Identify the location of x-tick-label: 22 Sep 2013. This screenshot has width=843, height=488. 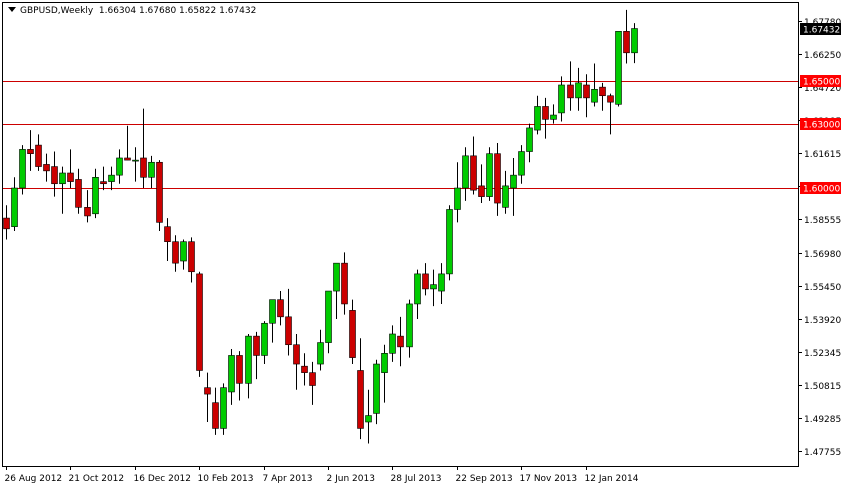
(484, 479).